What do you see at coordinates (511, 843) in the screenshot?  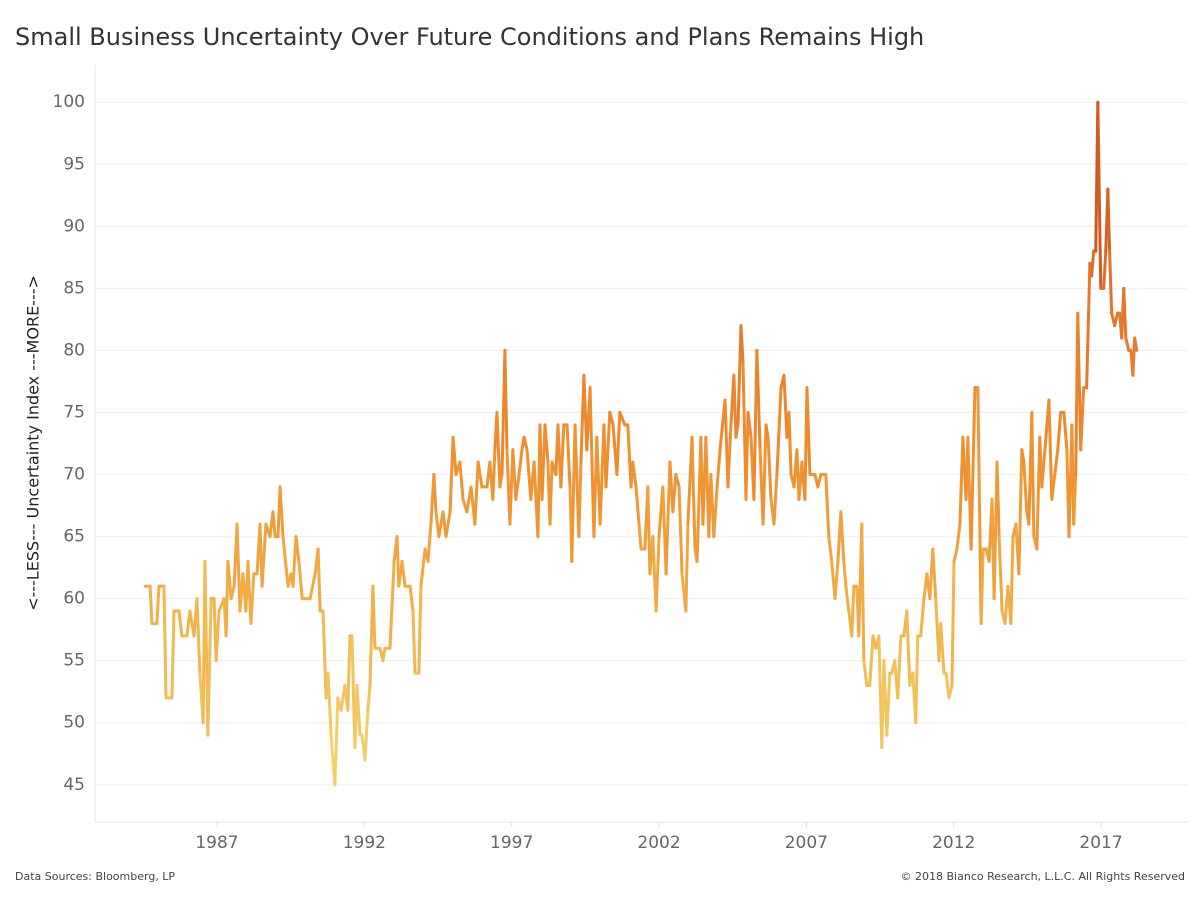 I see `x-tick-label: 1997` at bounding box center [511, 843].